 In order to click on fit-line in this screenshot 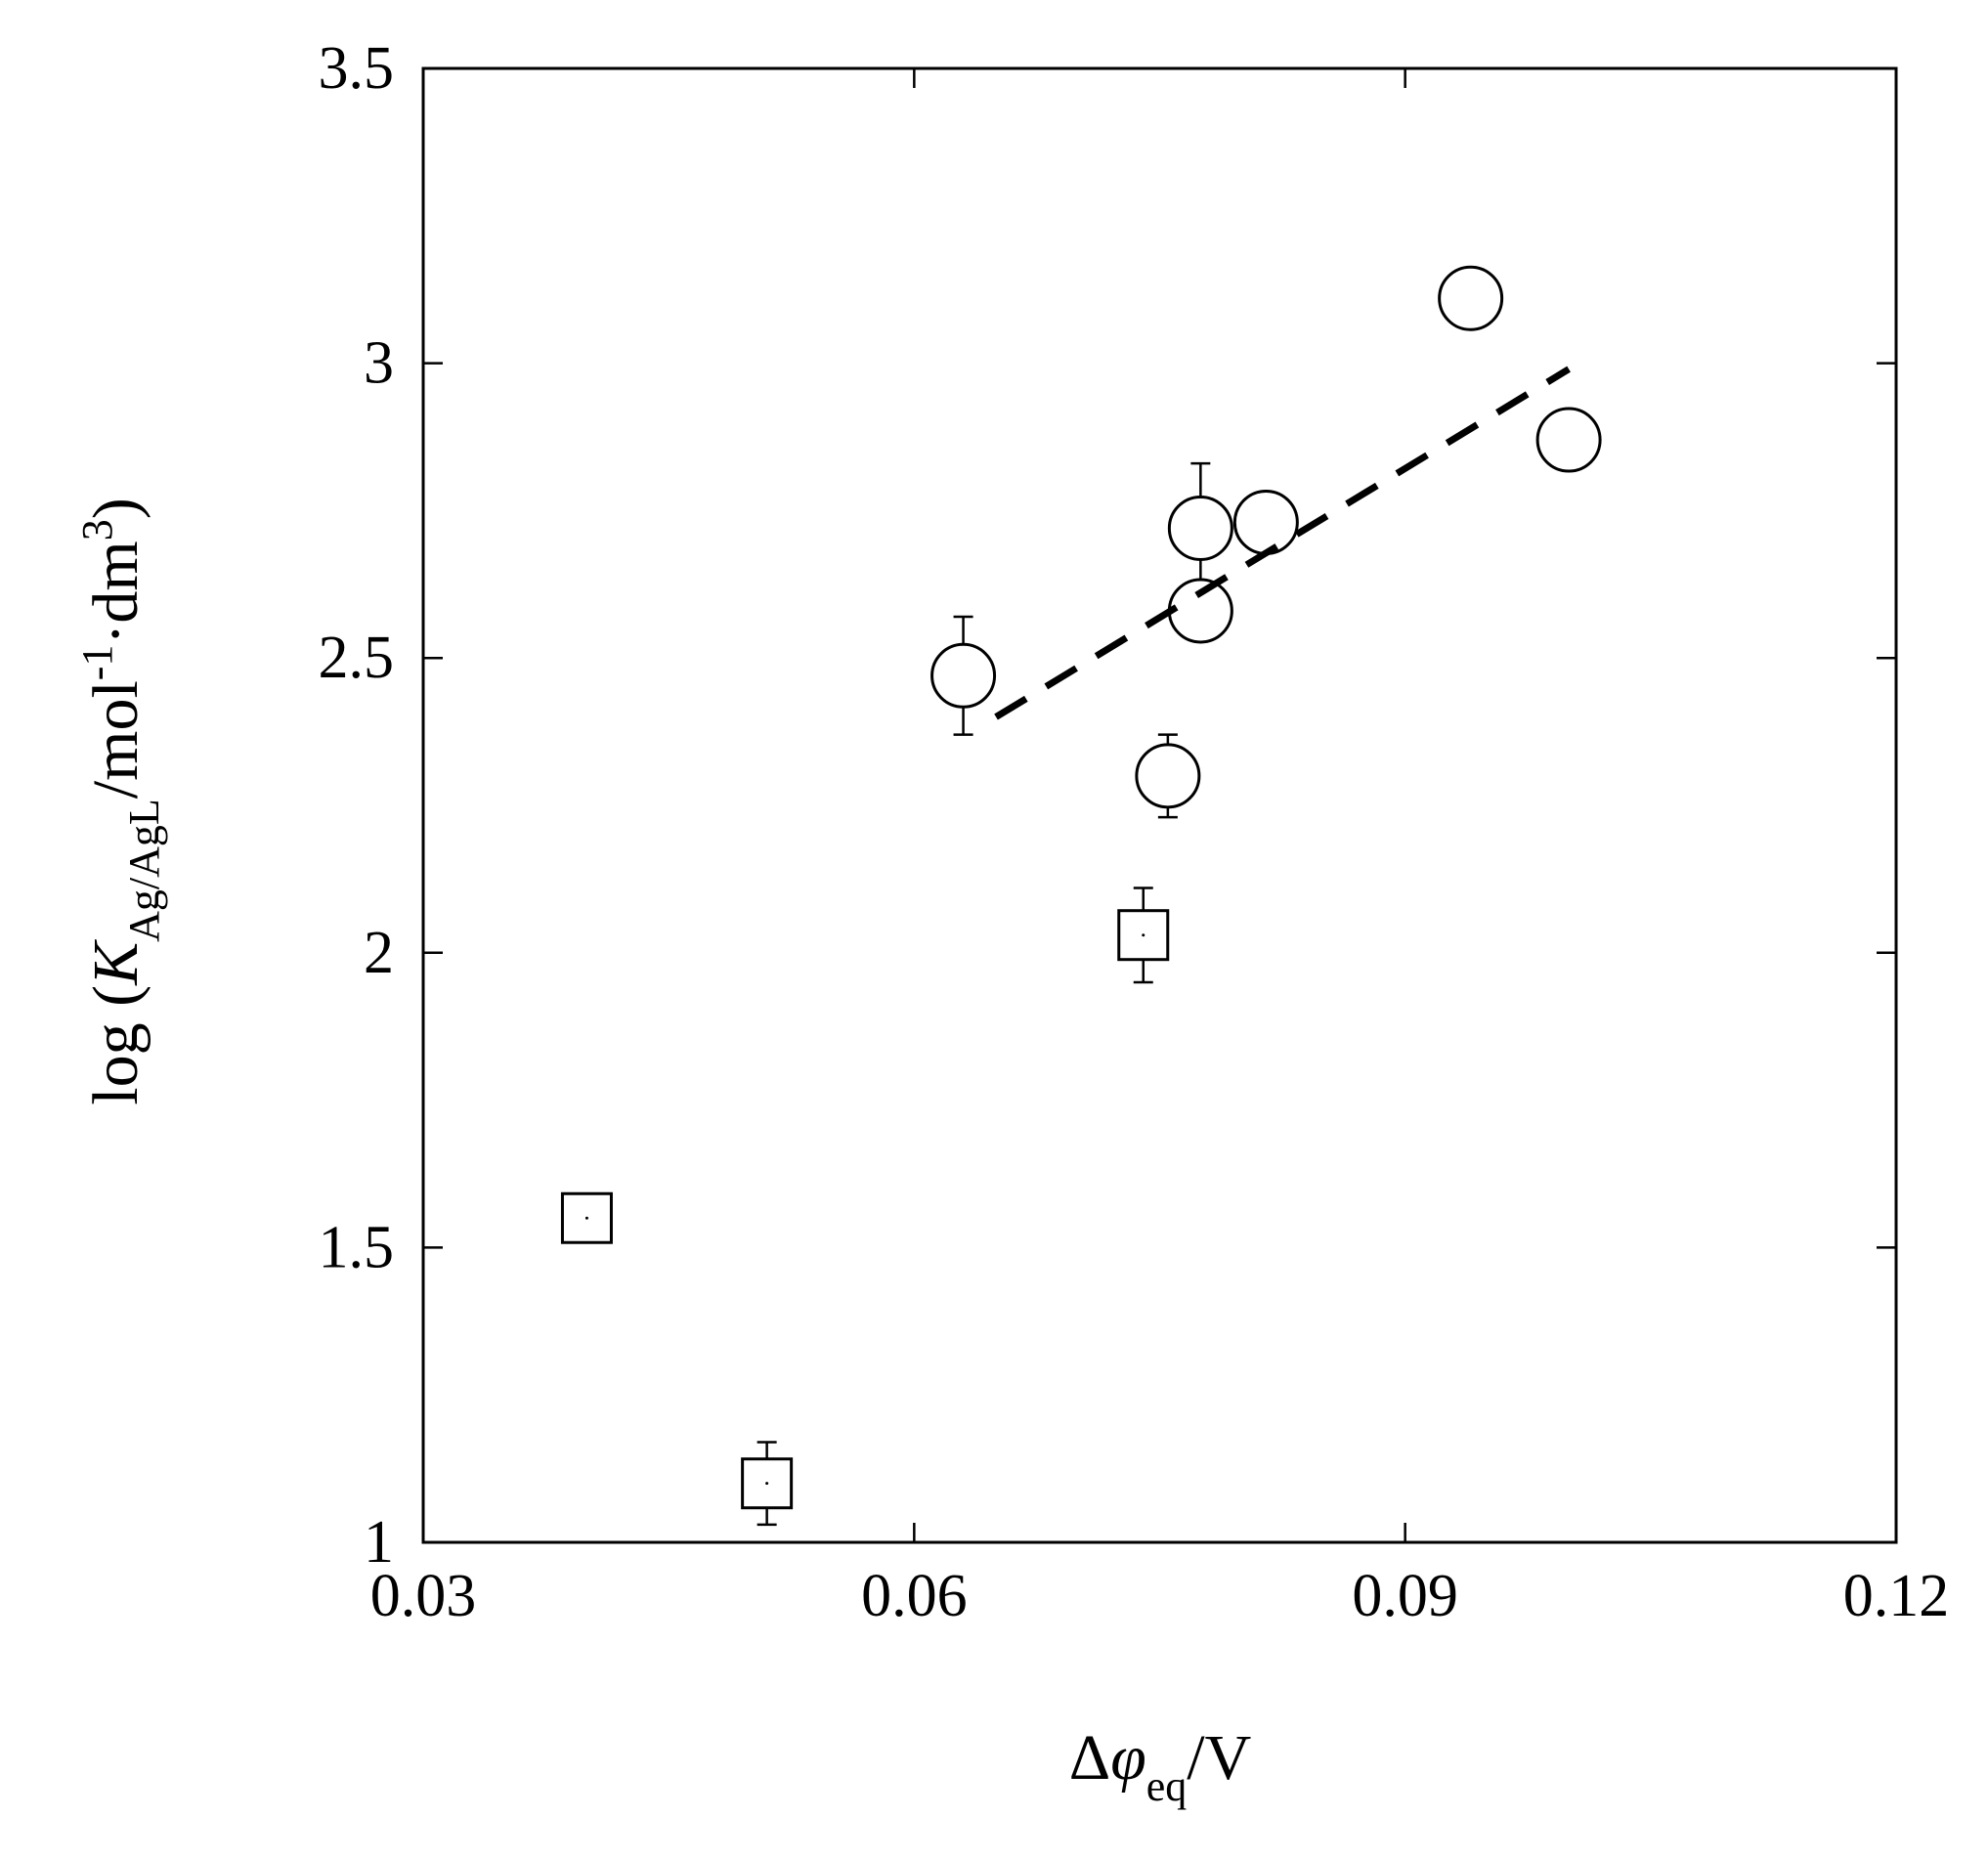, I will do `click(1282, 543)`.